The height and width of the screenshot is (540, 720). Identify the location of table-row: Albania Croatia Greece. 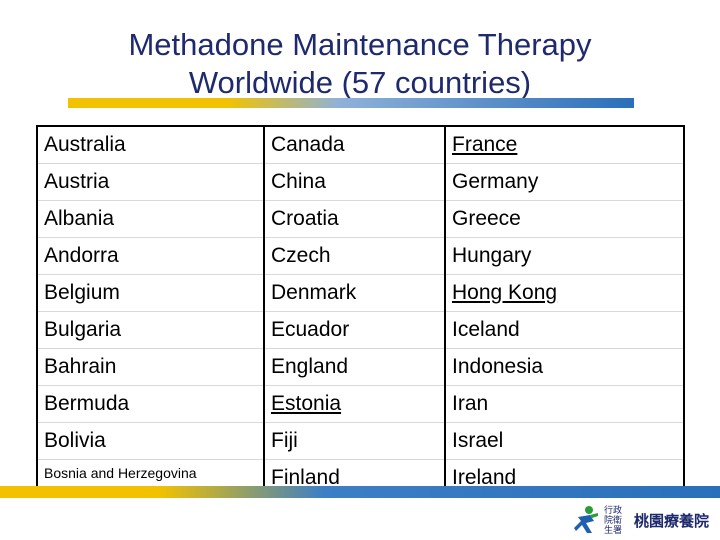
(360, 219).